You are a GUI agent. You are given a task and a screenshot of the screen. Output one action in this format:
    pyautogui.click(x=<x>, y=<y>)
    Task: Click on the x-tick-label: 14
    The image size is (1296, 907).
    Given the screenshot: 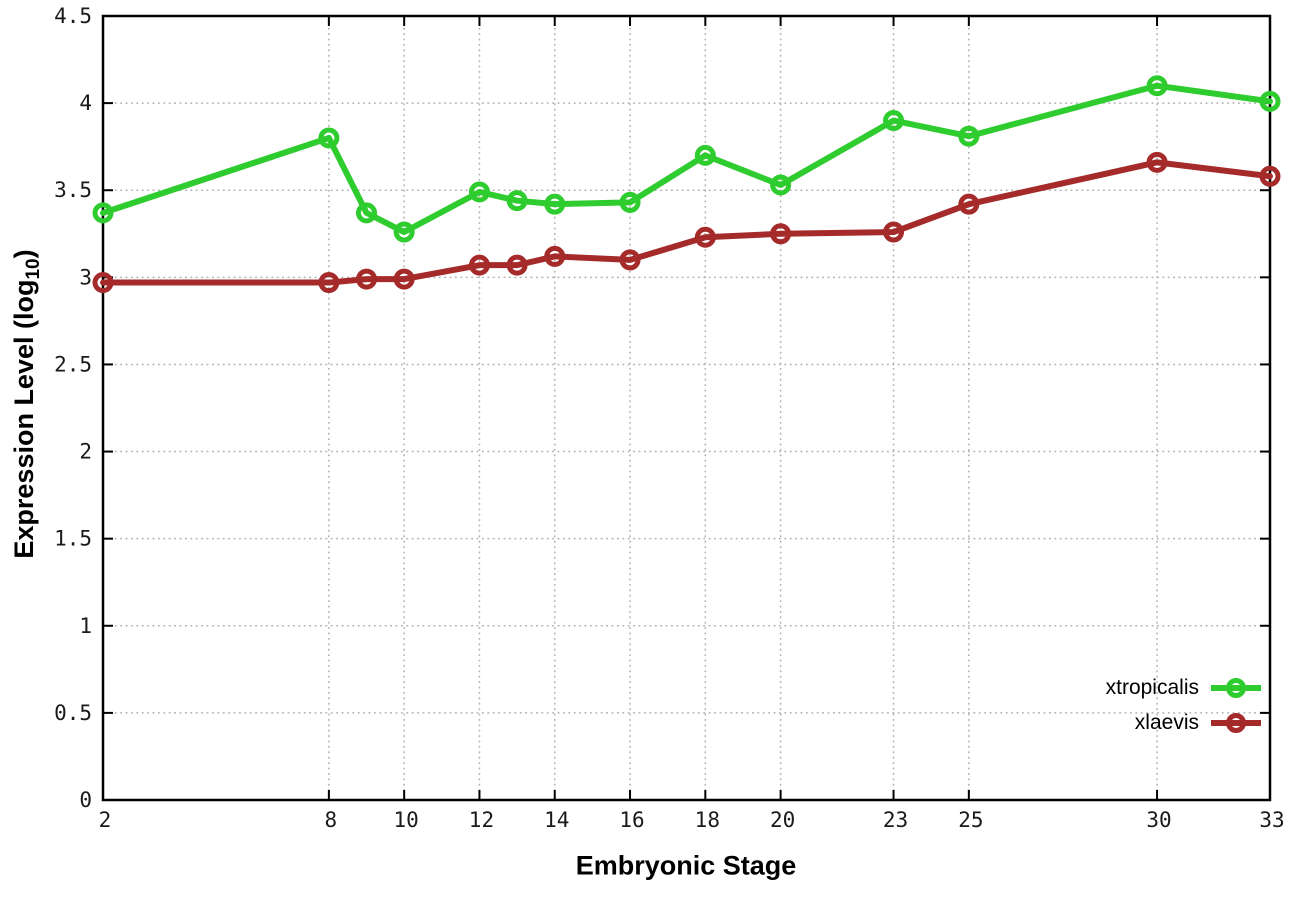 What is the action you would take?
    pyautogui.click(x=556, y=820)
    